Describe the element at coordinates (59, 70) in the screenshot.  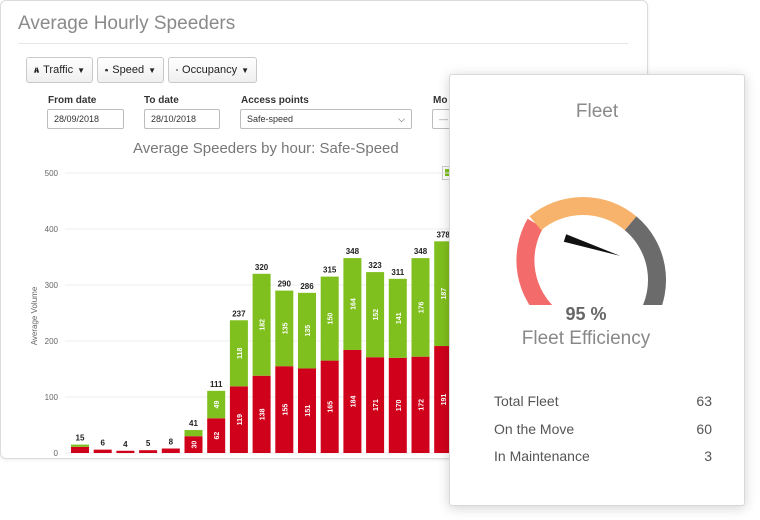
I see `traffic-dropdown-button: Traffic ▼` at that location.